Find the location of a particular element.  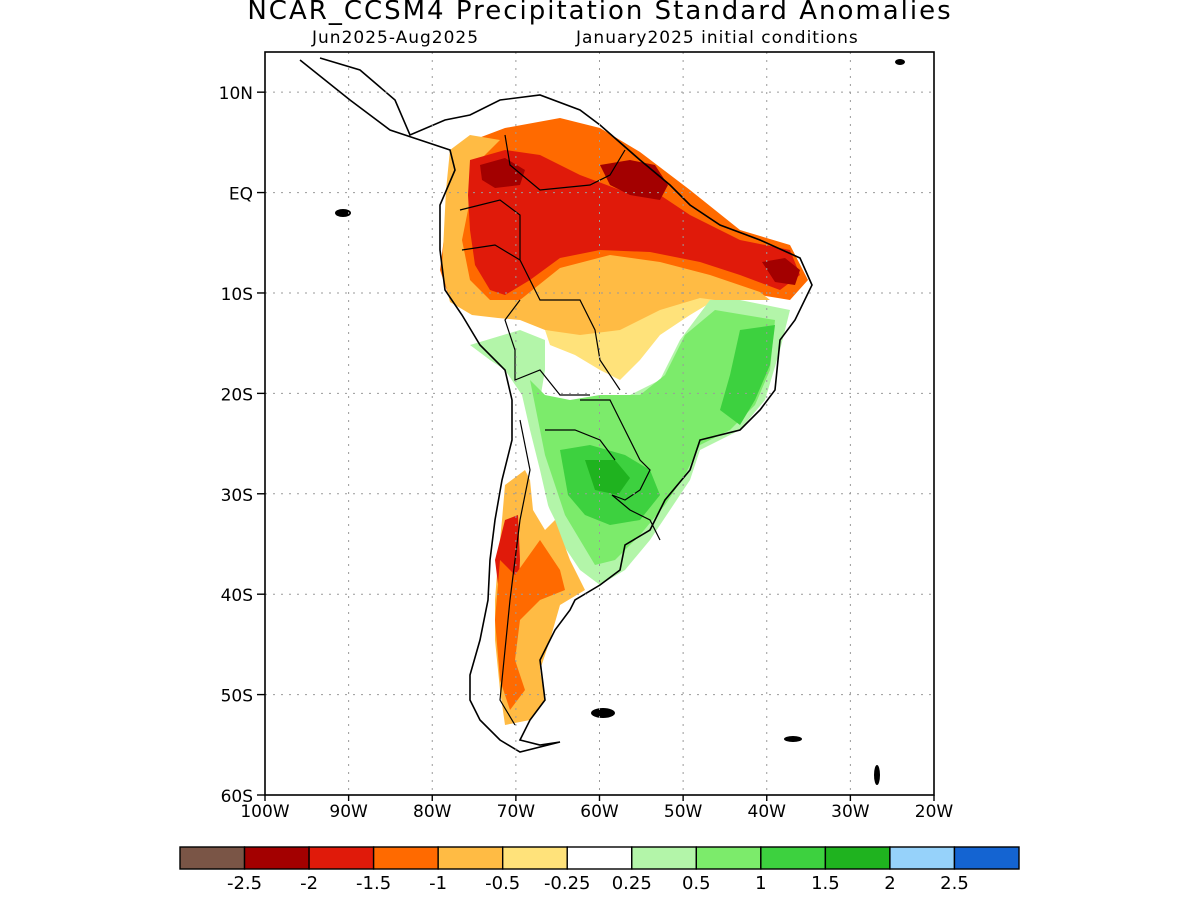

lon-tick-label: 80W is located at coordinates (432, 812).